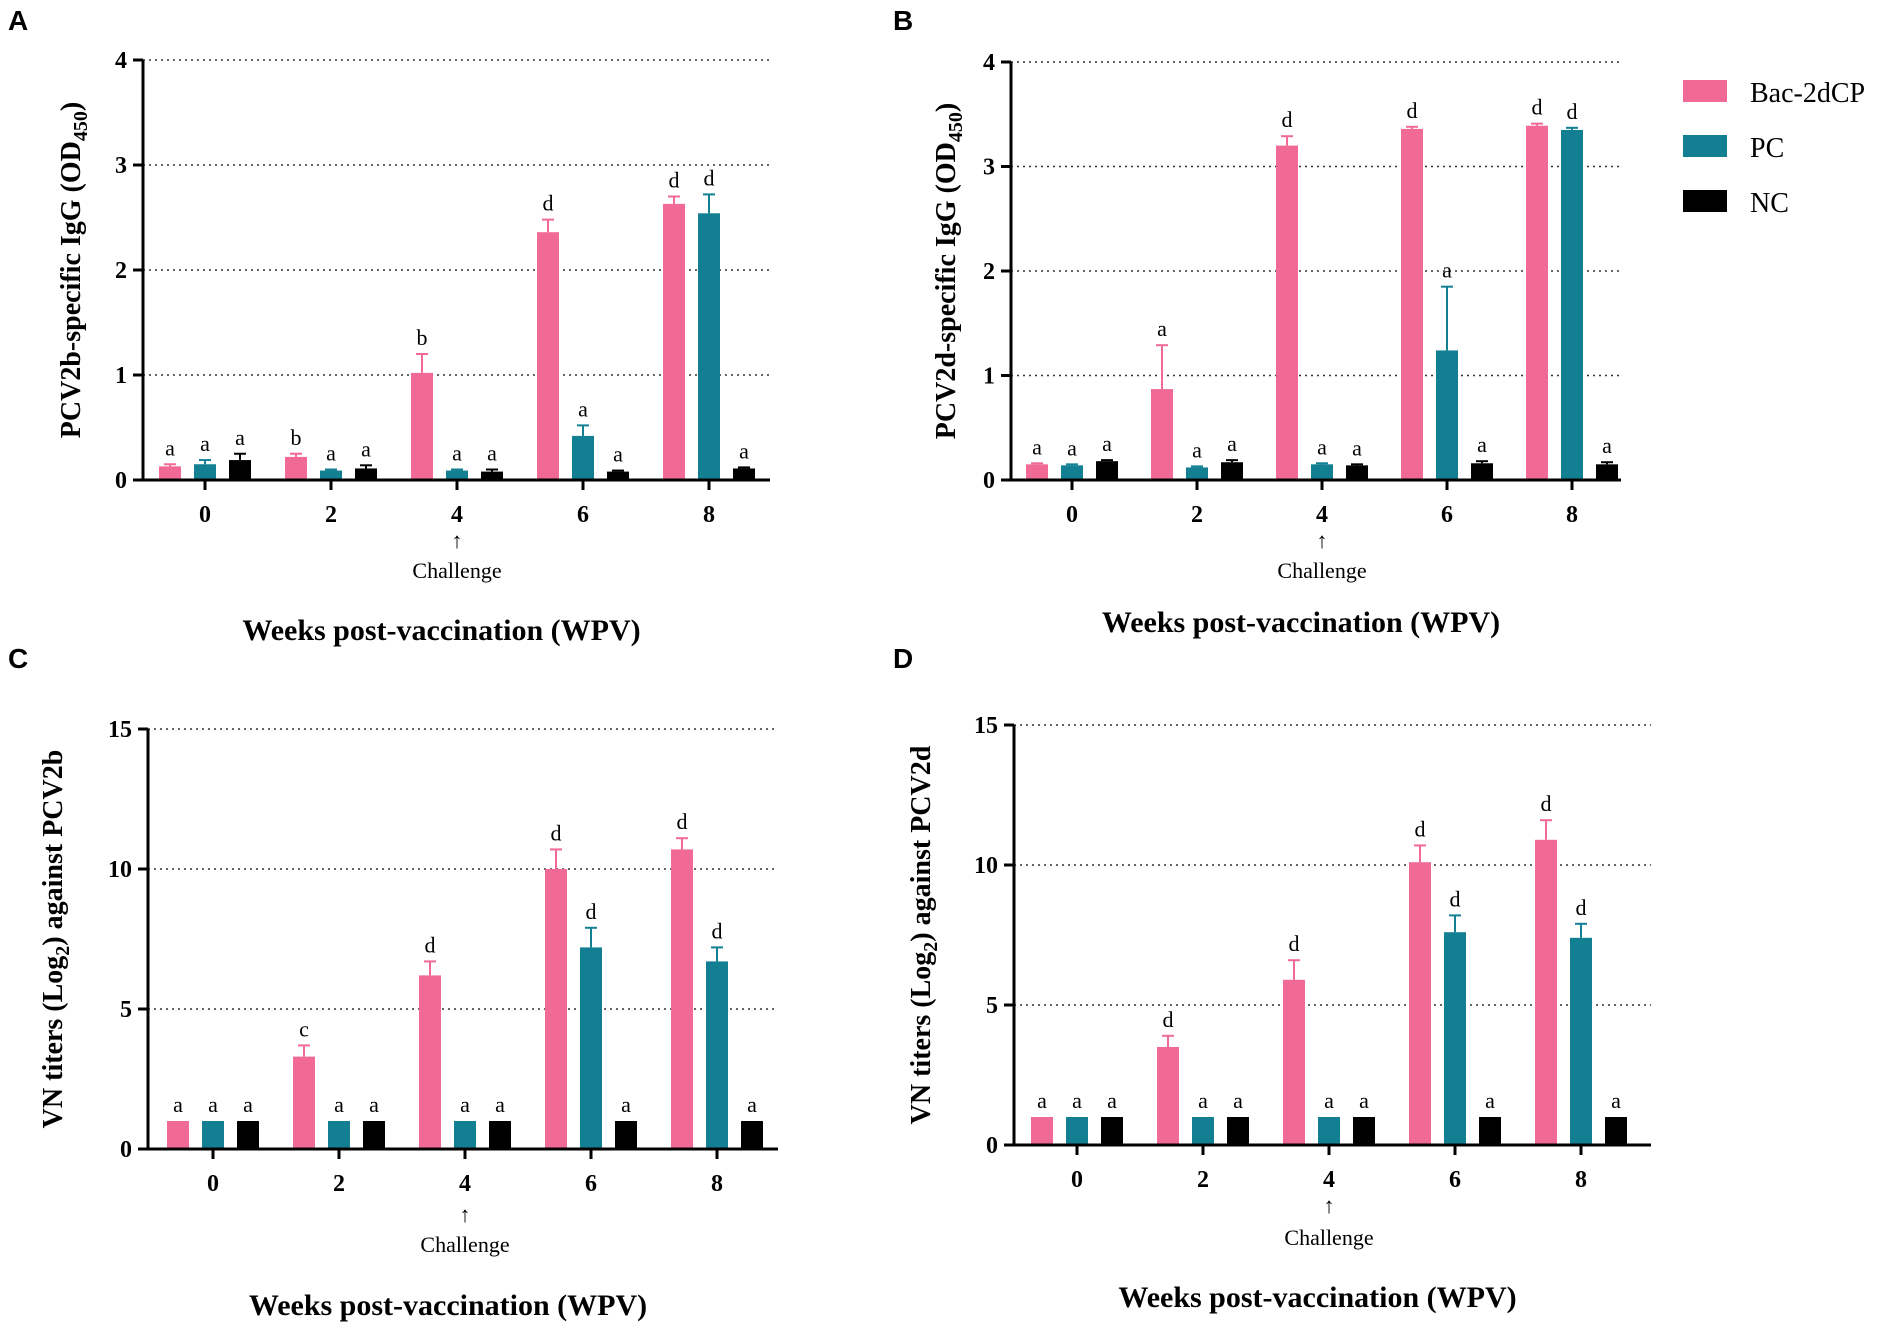 Image resolution: width=1902 pixels, height=1323 pixels. What do you see at coordinates (752, 1104) in the screenshot?
I see `sig-label-c-nc-8: a` at bounding box center [752, 1104].